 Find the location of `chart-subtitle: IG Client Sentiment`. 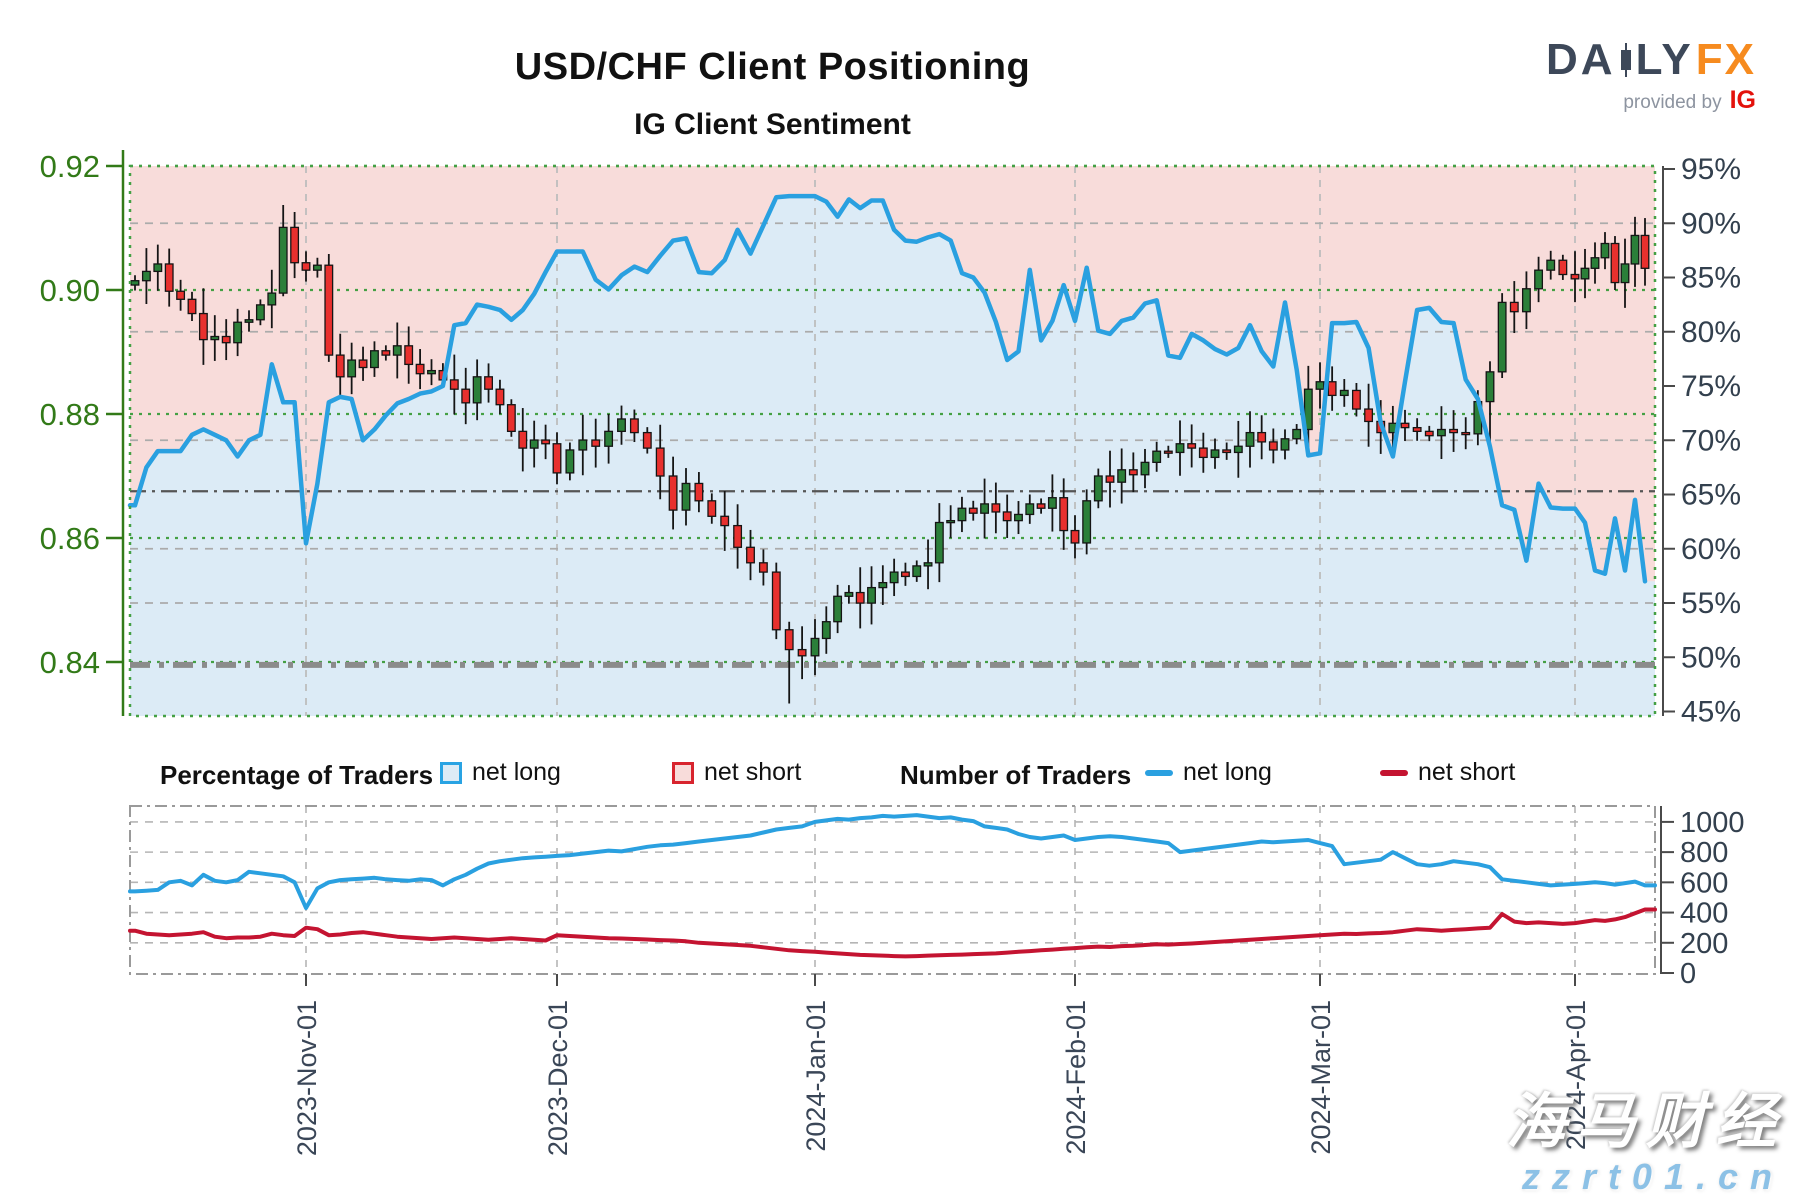

chart-subtitle: IG Client Sentiment is located at coordinates (772, 124).